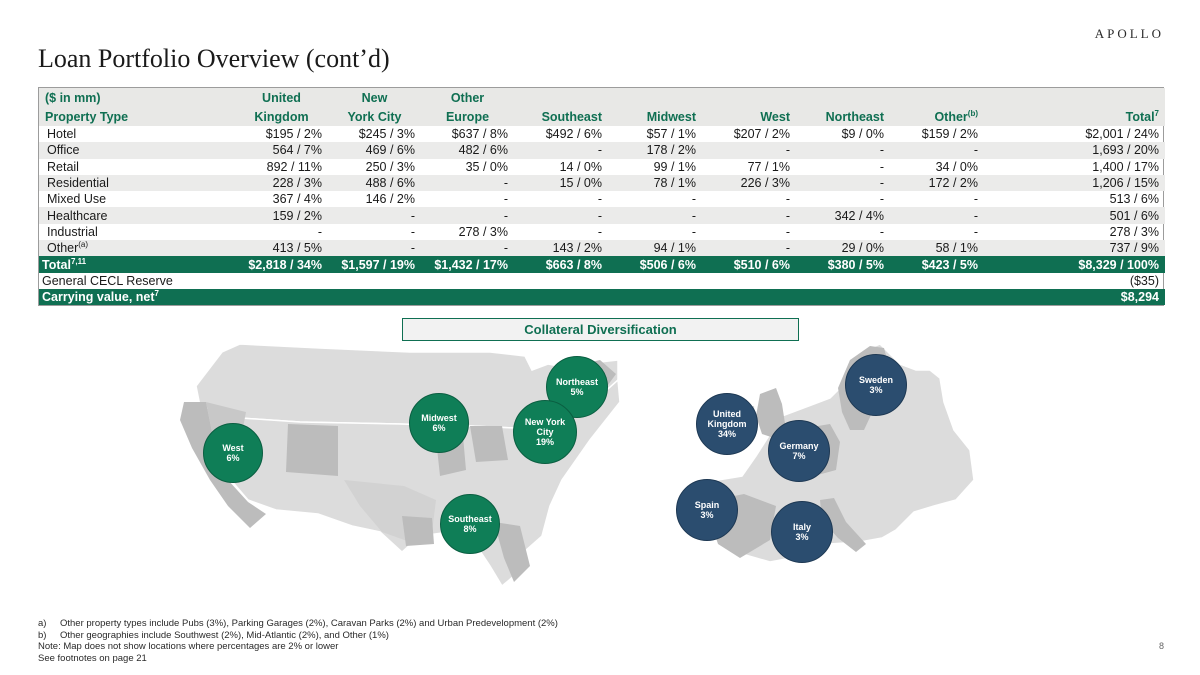 The width and height of the screenshot is (1200, 675). Describe the element at coordinates (137, 183) in the screenshot. I see `row-label-cell: Residential` at that location.